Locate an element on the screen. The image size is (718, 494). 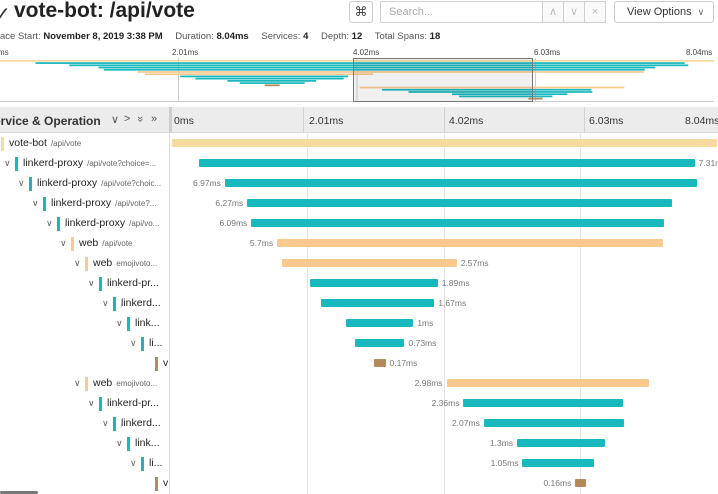
span-timeline-cell: 2.36ms is located at coordinates (445, 404).